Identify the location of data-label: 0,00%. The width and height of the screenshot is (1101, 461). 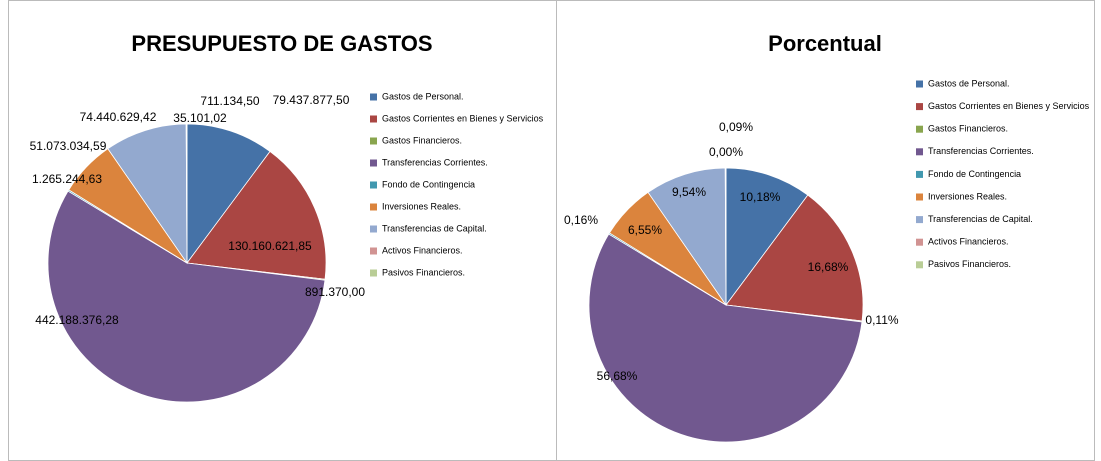
(726, 152).